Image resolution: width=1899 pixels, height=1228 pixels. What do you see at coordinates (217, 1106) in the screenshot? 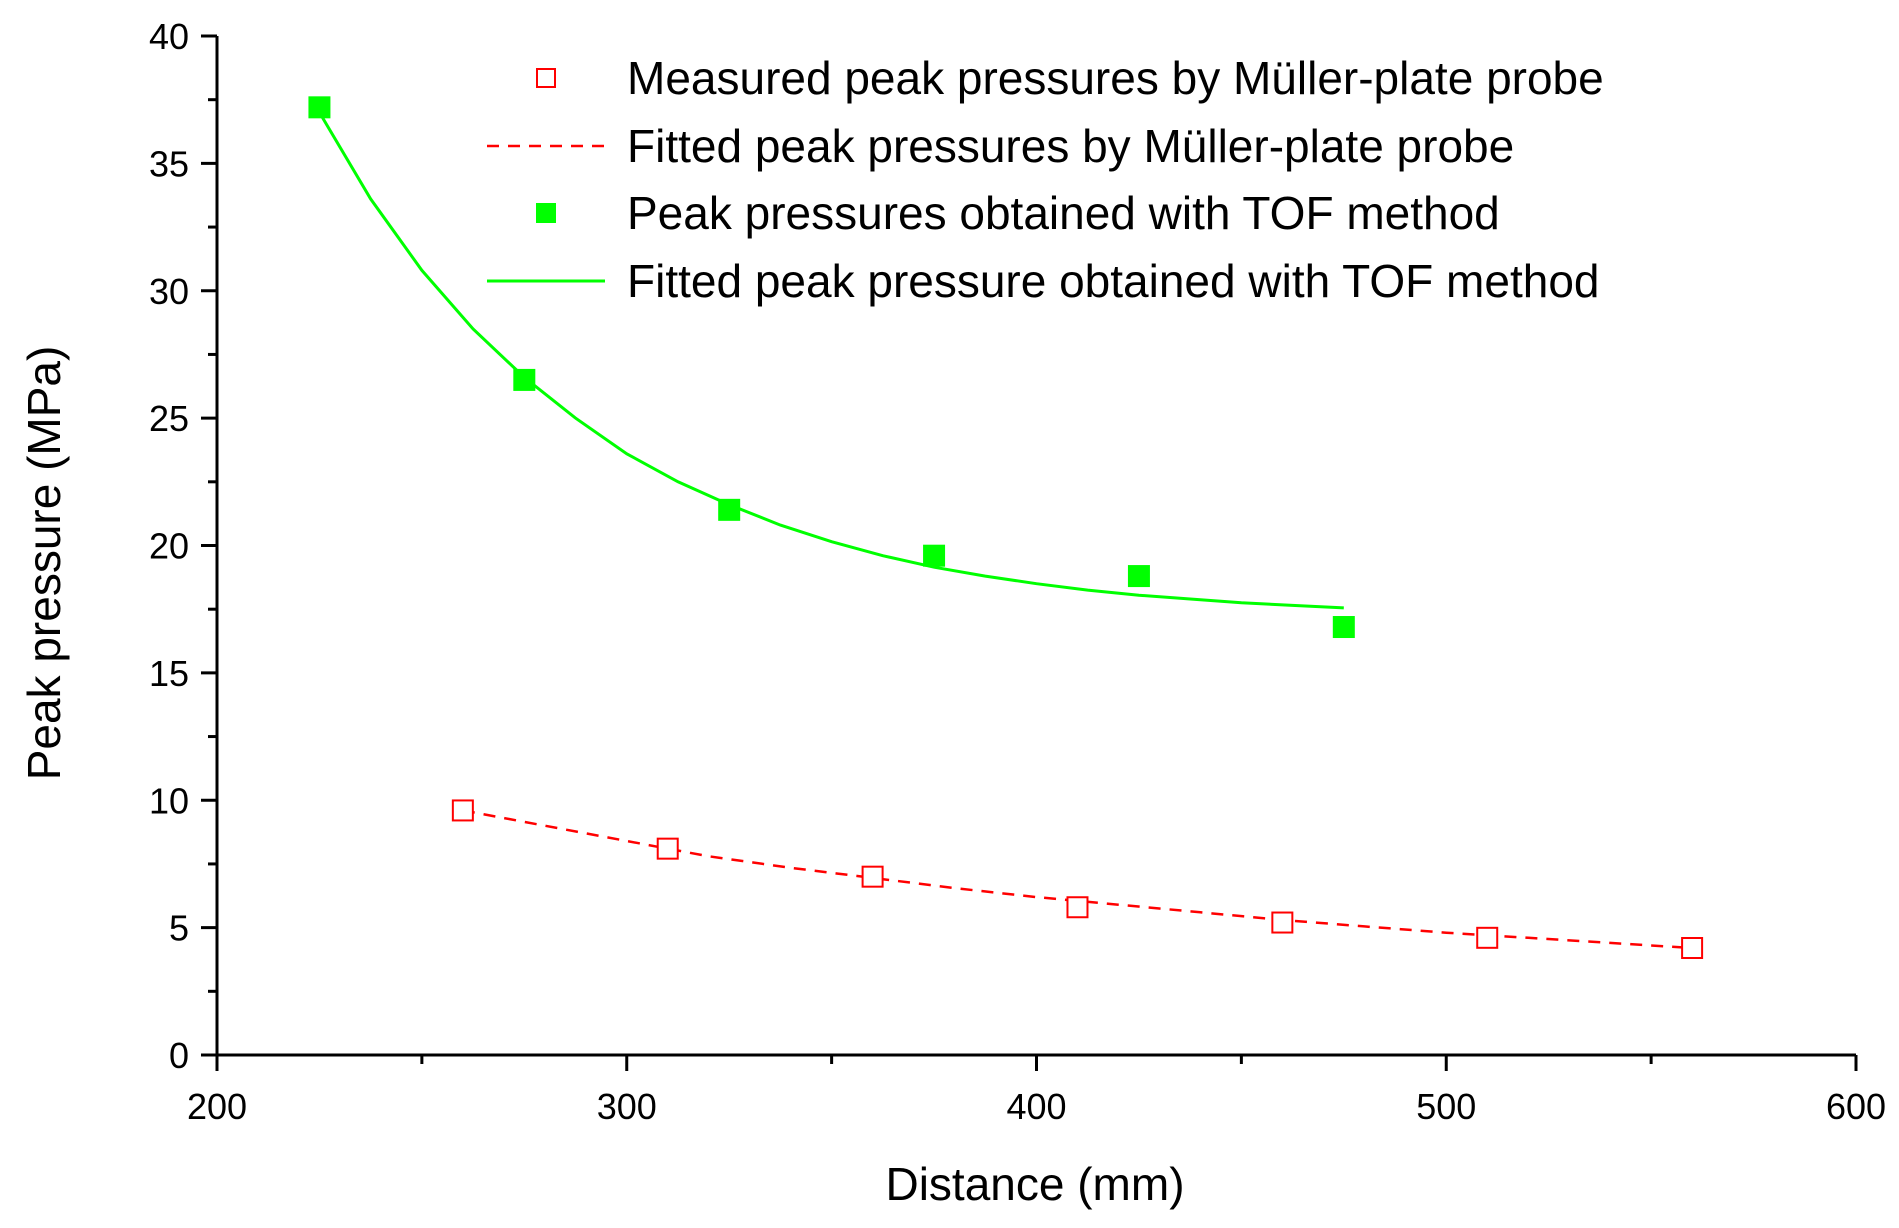
I see `x-tick-label: 200` at bounding box center [217, 1106].